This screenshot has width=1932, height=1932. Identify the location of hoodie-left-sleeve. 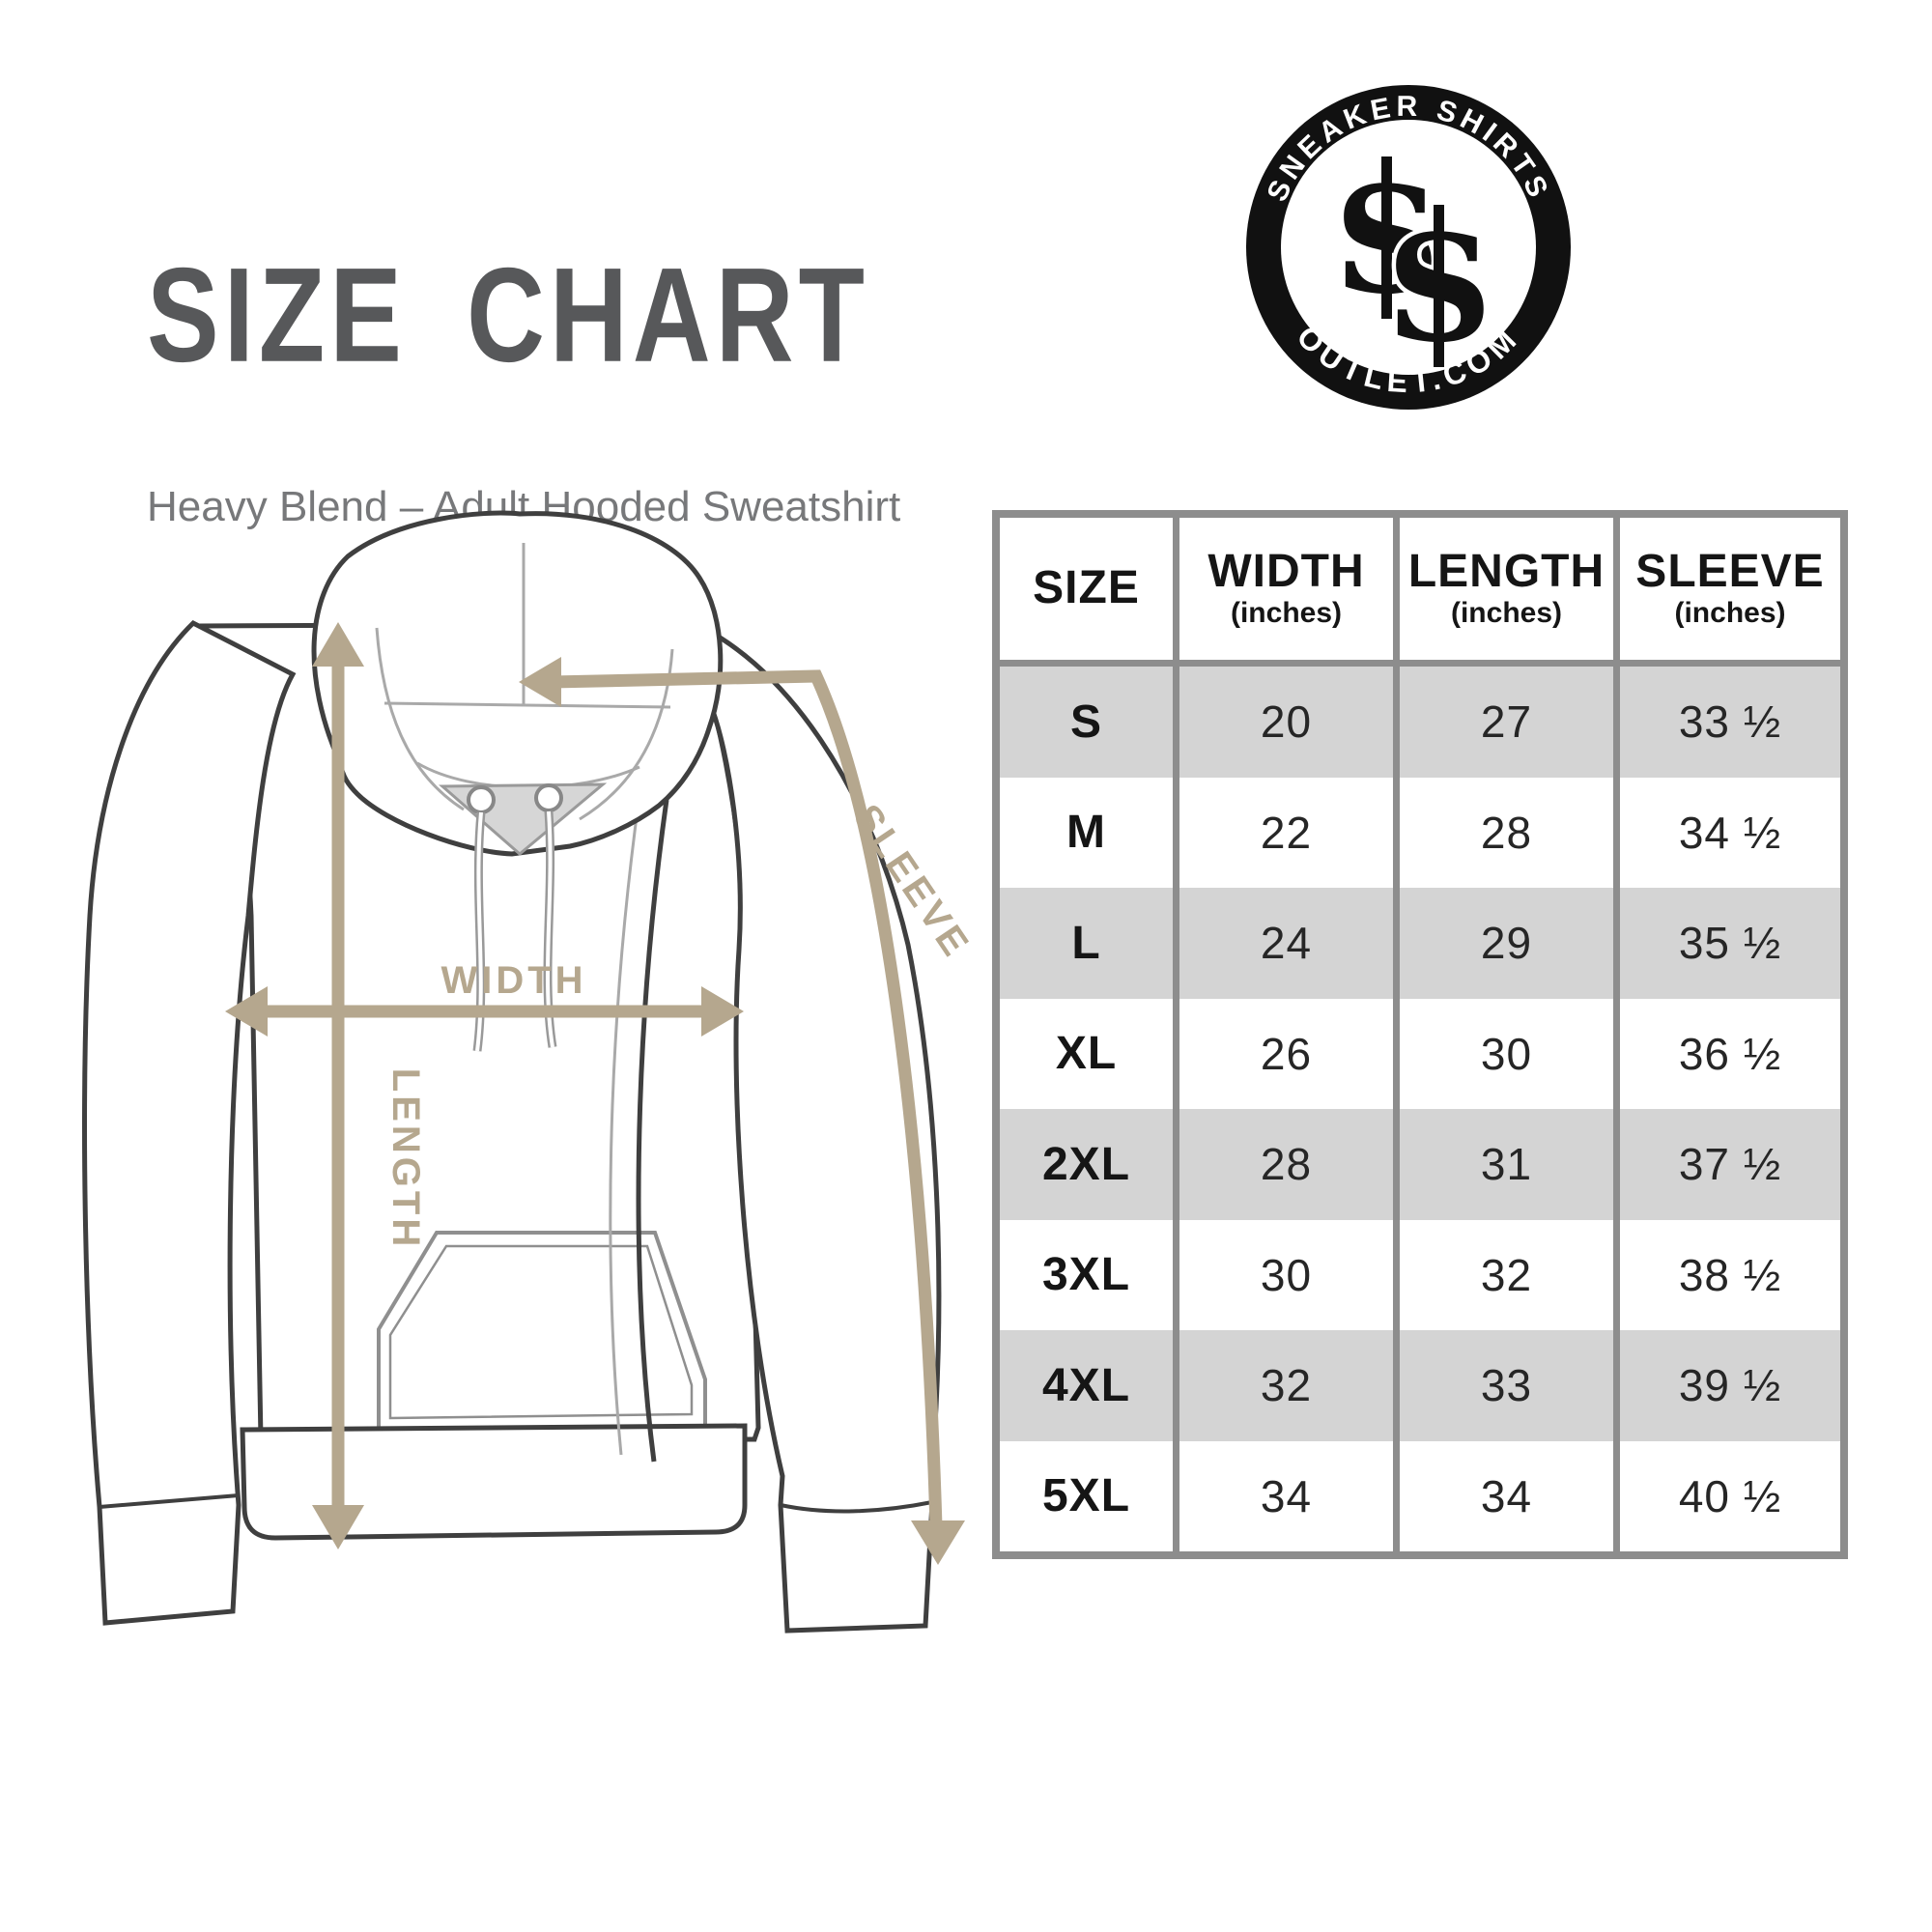
(189, 1122).